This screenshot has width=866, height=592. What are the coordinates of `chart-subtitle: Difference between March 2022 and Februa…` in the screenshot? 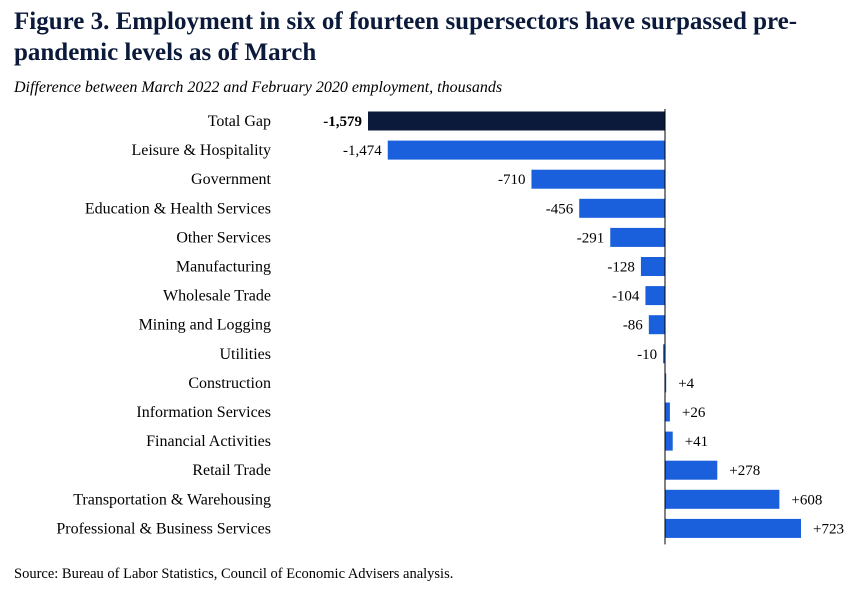 It's located at (258, 87).